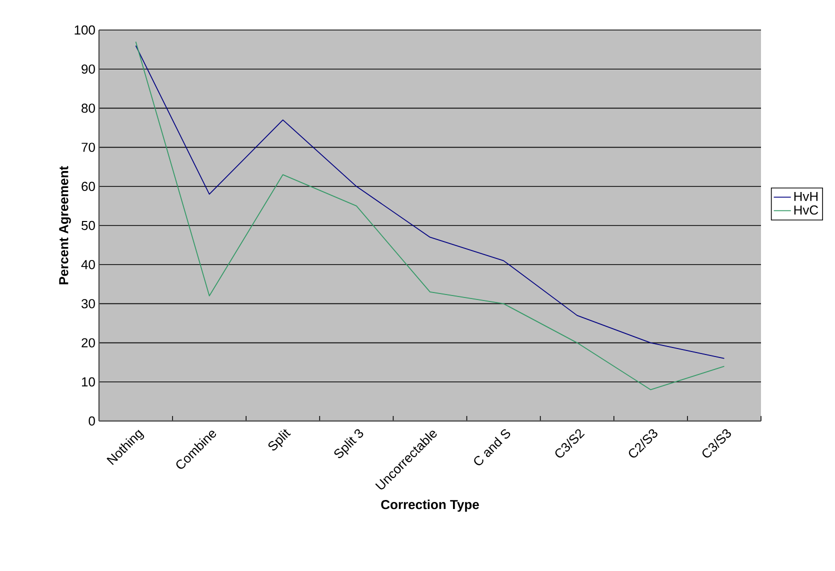  What do you see at coordinates (279, 439) in the screenshot?
I see `x-tick-label: Split` at bounding box center [279, 439].